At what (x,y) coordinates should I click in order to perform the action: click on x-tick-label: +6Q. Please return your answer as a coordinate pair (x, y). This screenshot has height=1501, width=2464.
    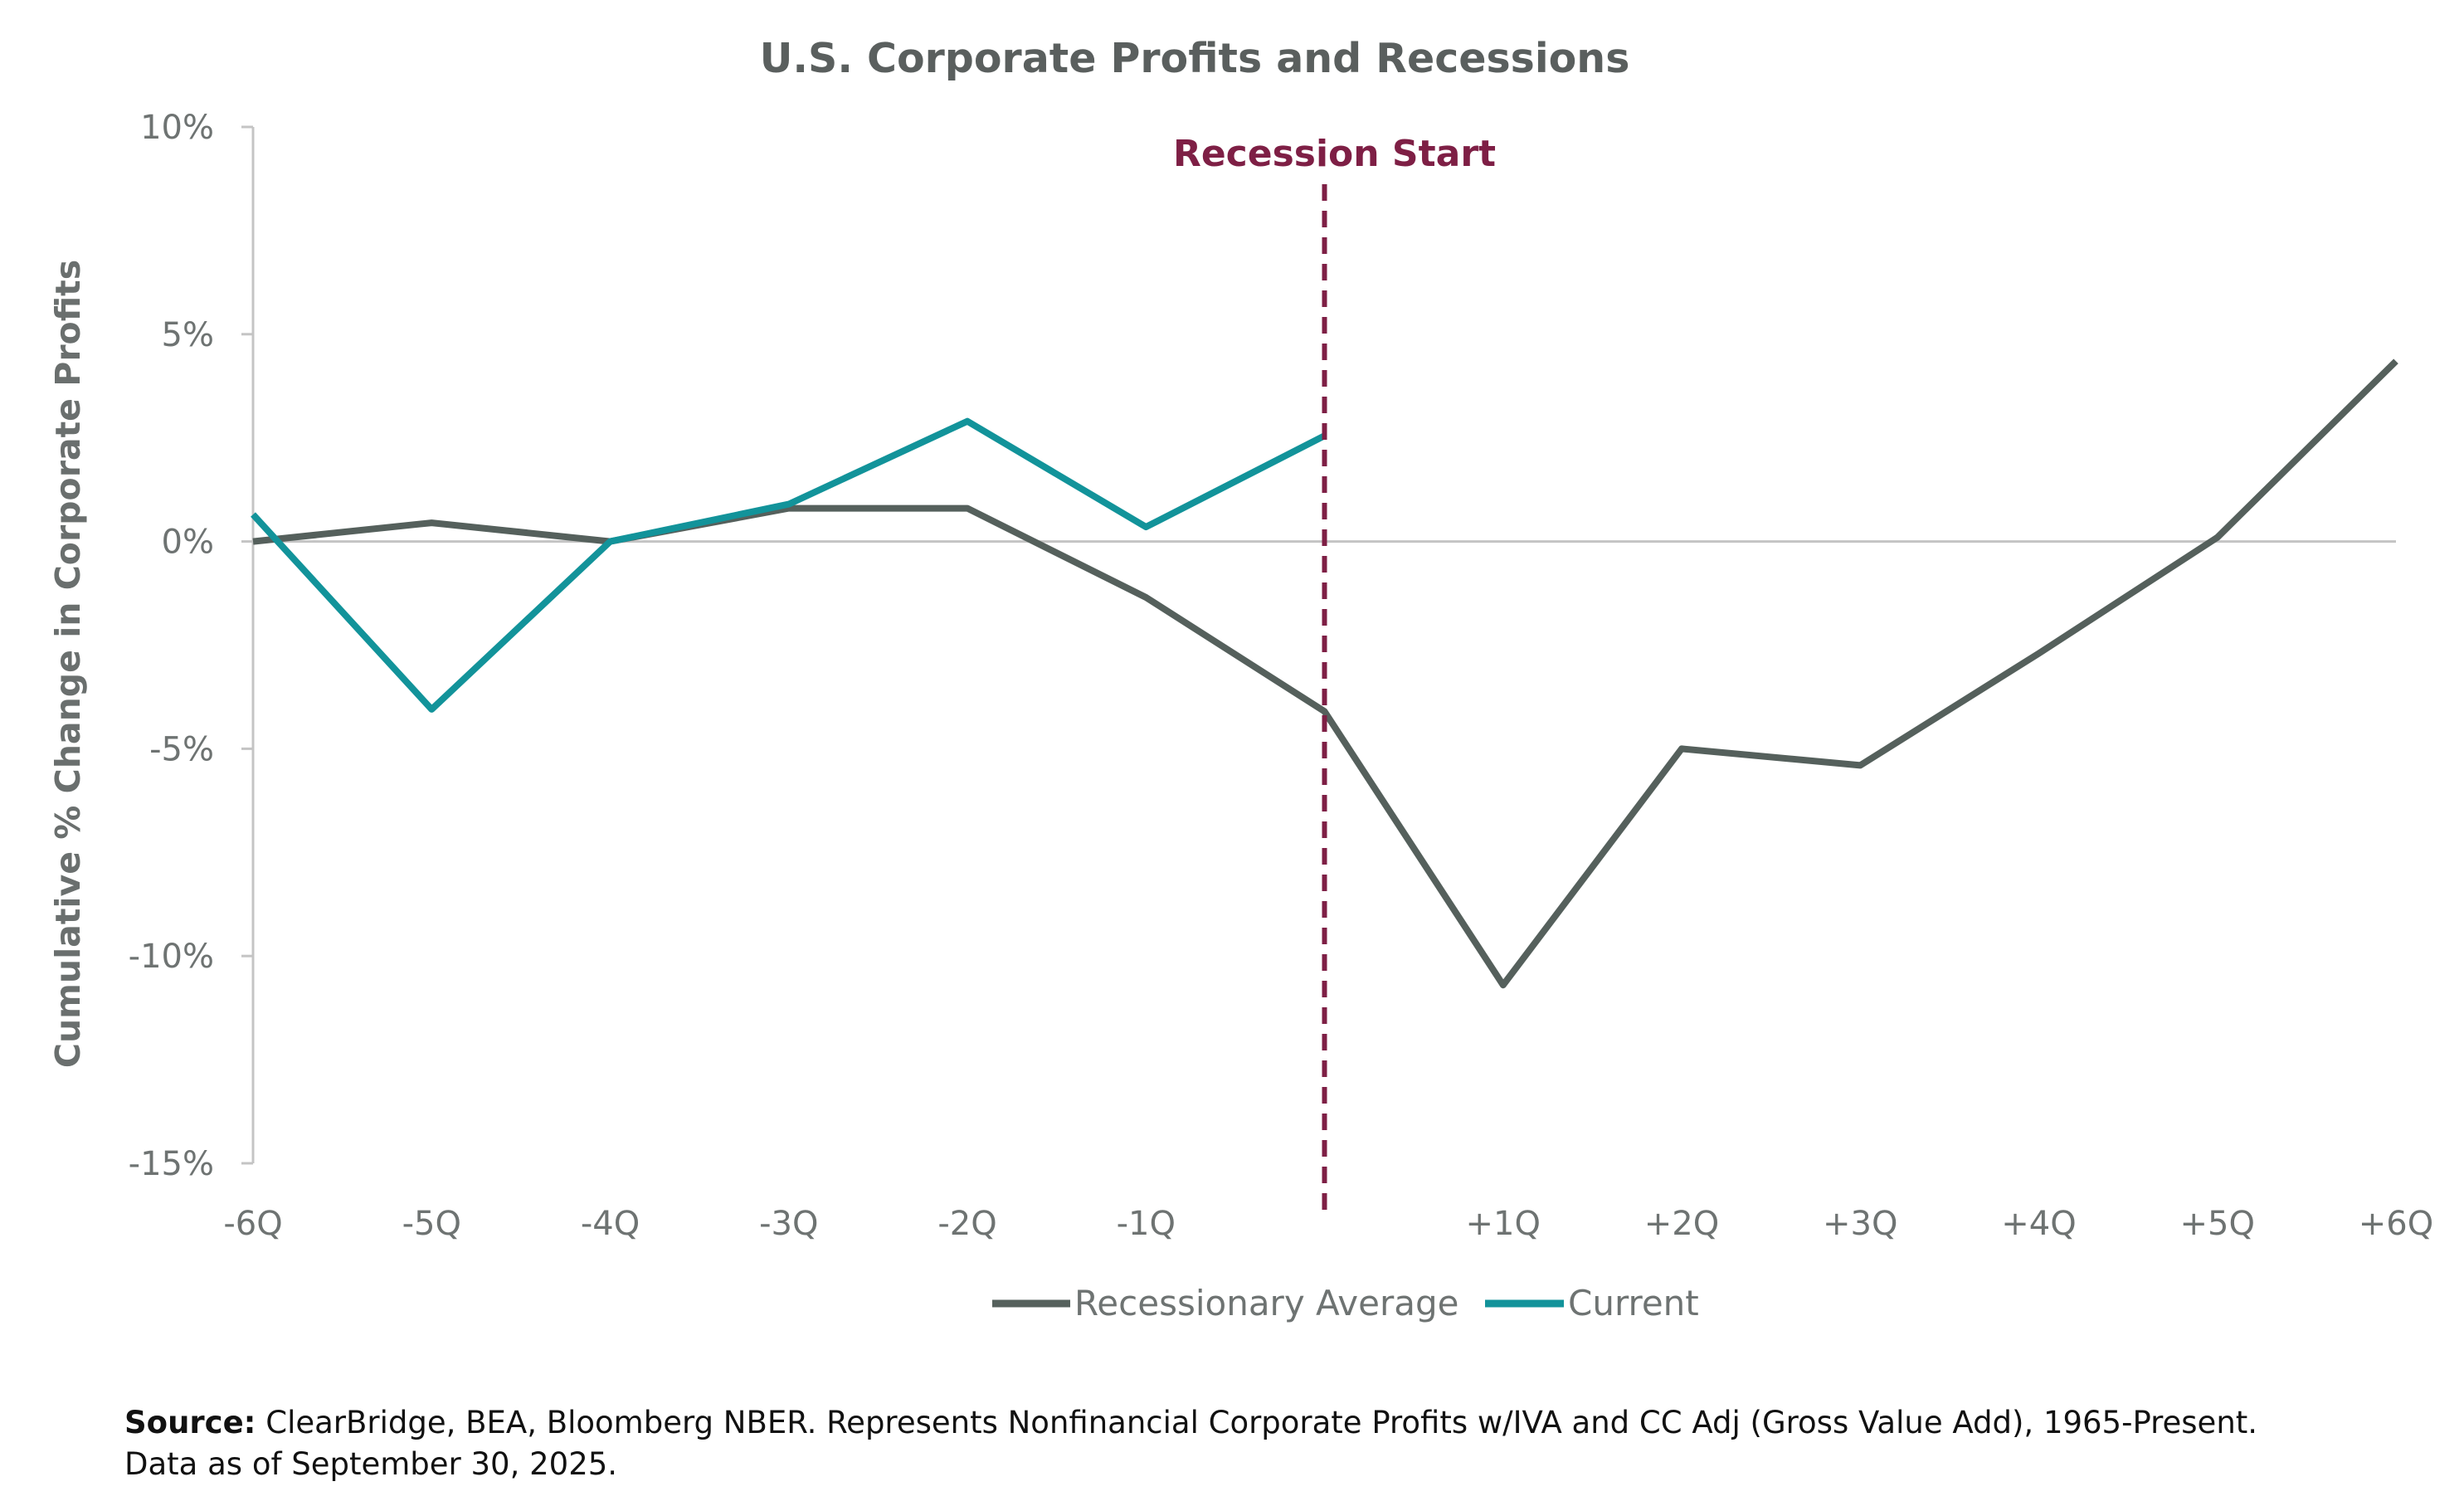
    Looking at the image, I should click on (2396, 1224).